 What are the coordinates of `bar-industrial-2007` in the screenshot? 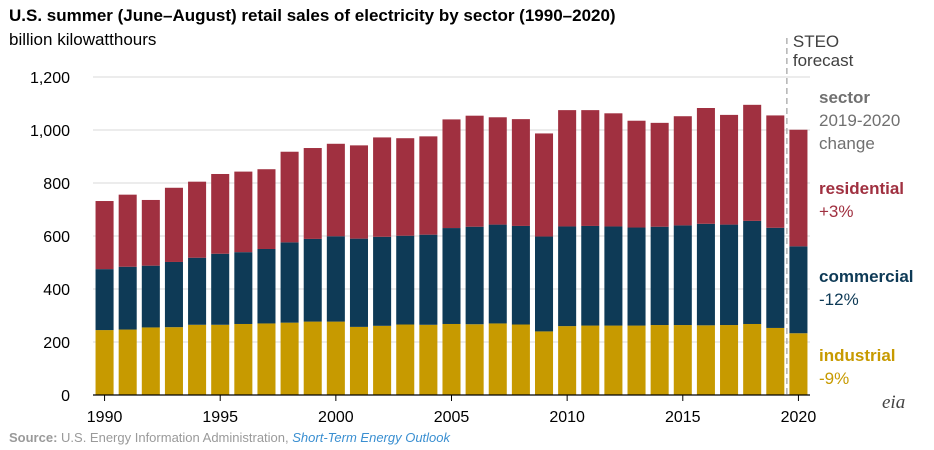 It's located at (497, 359).